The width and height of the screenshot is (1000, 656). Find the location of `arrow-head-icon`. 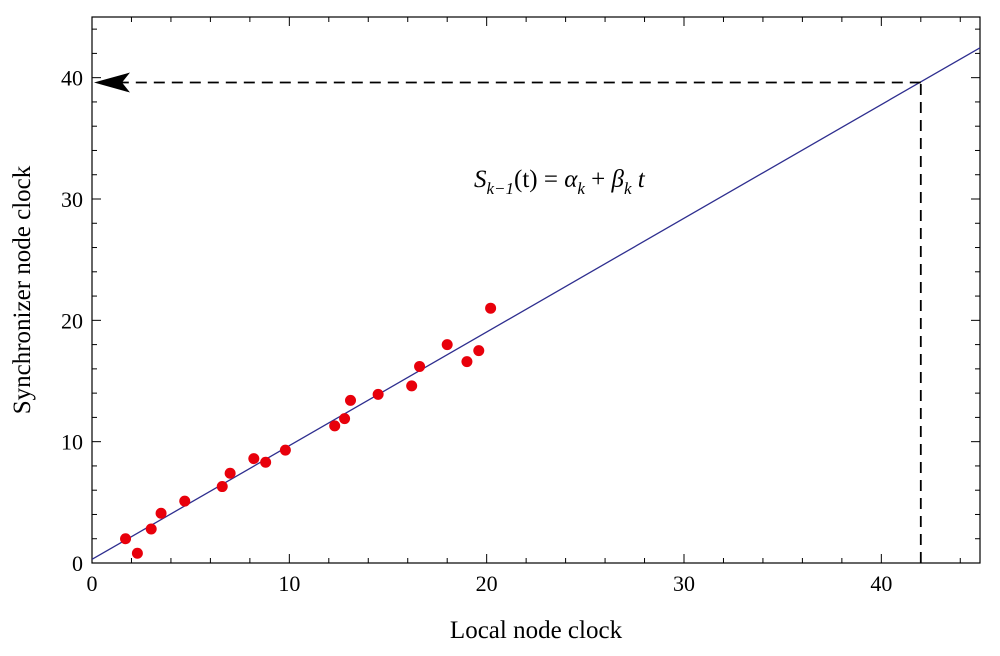

arrow-head-icon is located at coordinates (112, 82).